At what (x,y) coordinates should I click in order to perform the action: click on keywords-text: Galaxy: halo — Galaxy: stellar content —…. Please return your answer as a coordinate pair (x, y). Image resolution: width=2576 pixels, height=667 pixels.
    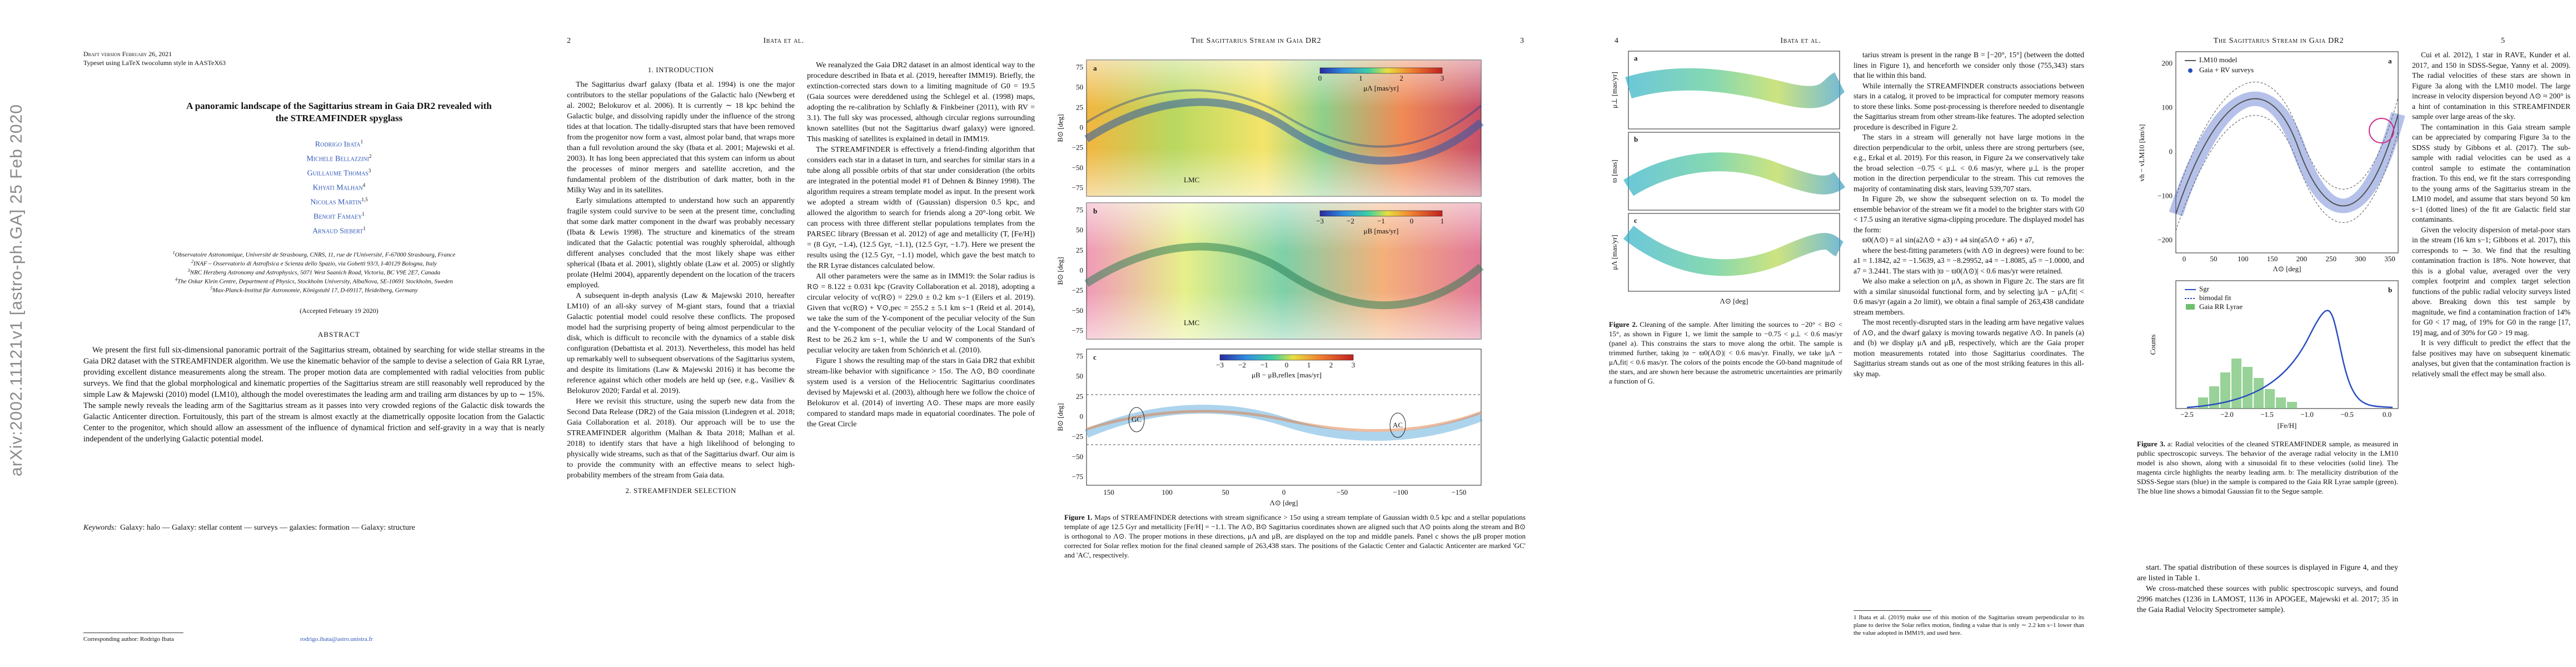
    Looking at the image, I should click on (267, 528).